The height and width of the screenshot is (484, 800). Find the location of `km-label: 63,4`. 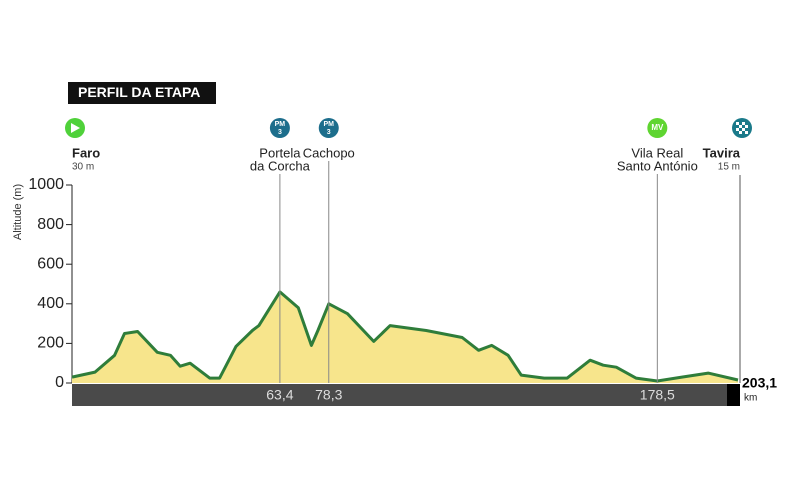

km-label: 63,4 is located at coordinates (279, 395).